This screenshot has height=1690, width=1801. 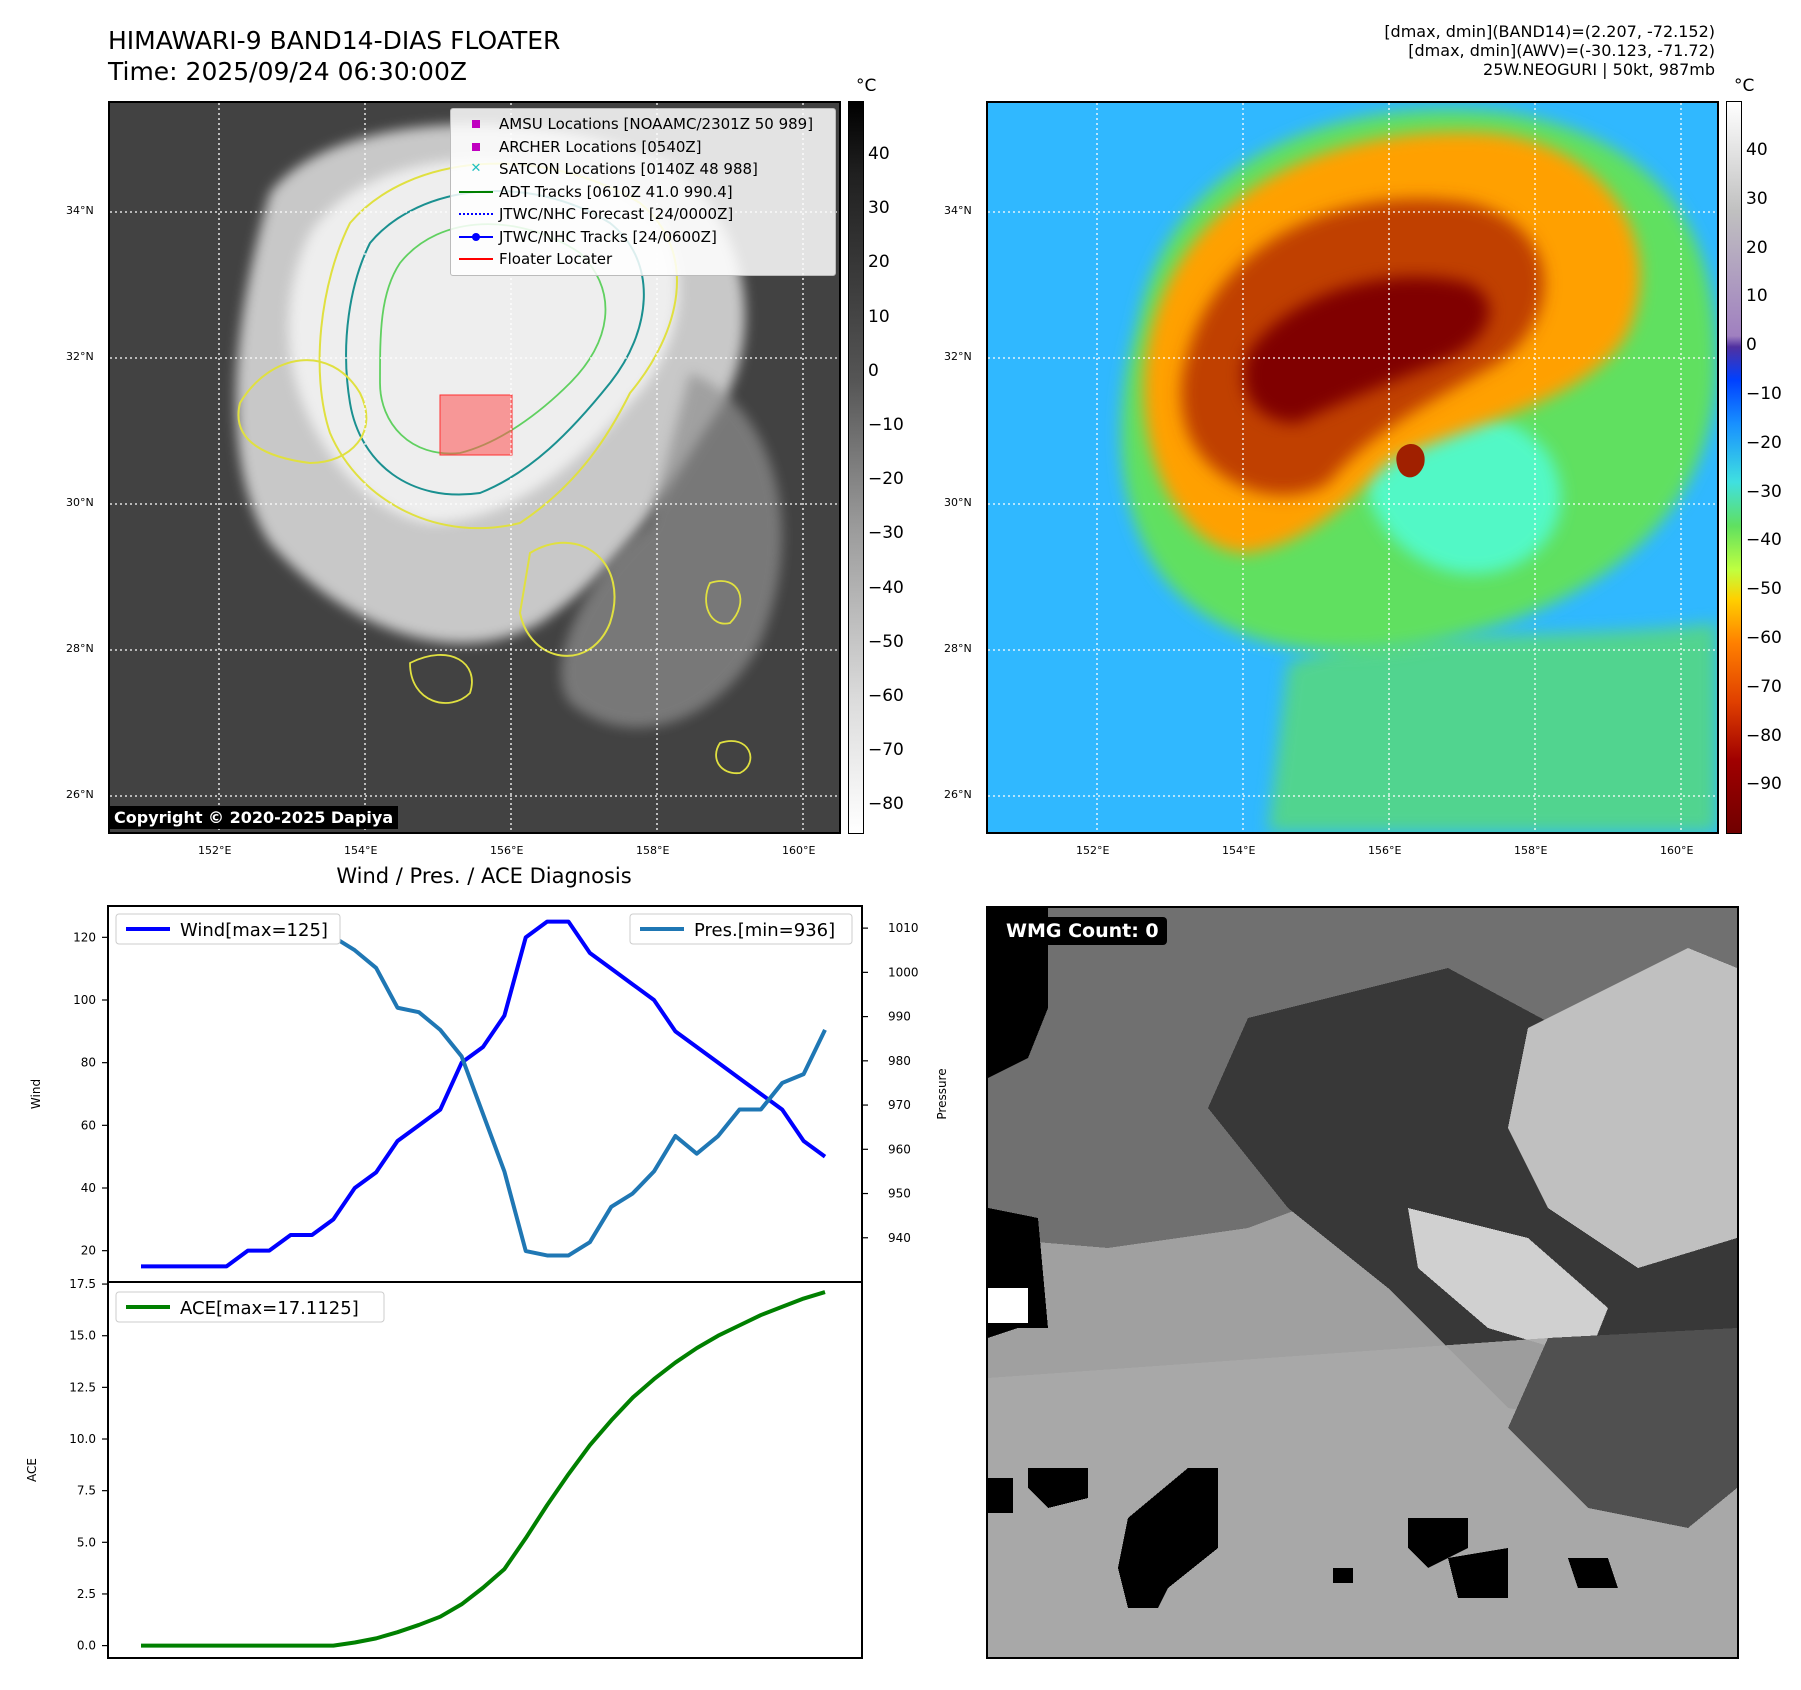 I want to click on lon-label-160: 160°E, so click(x=799, y=850).